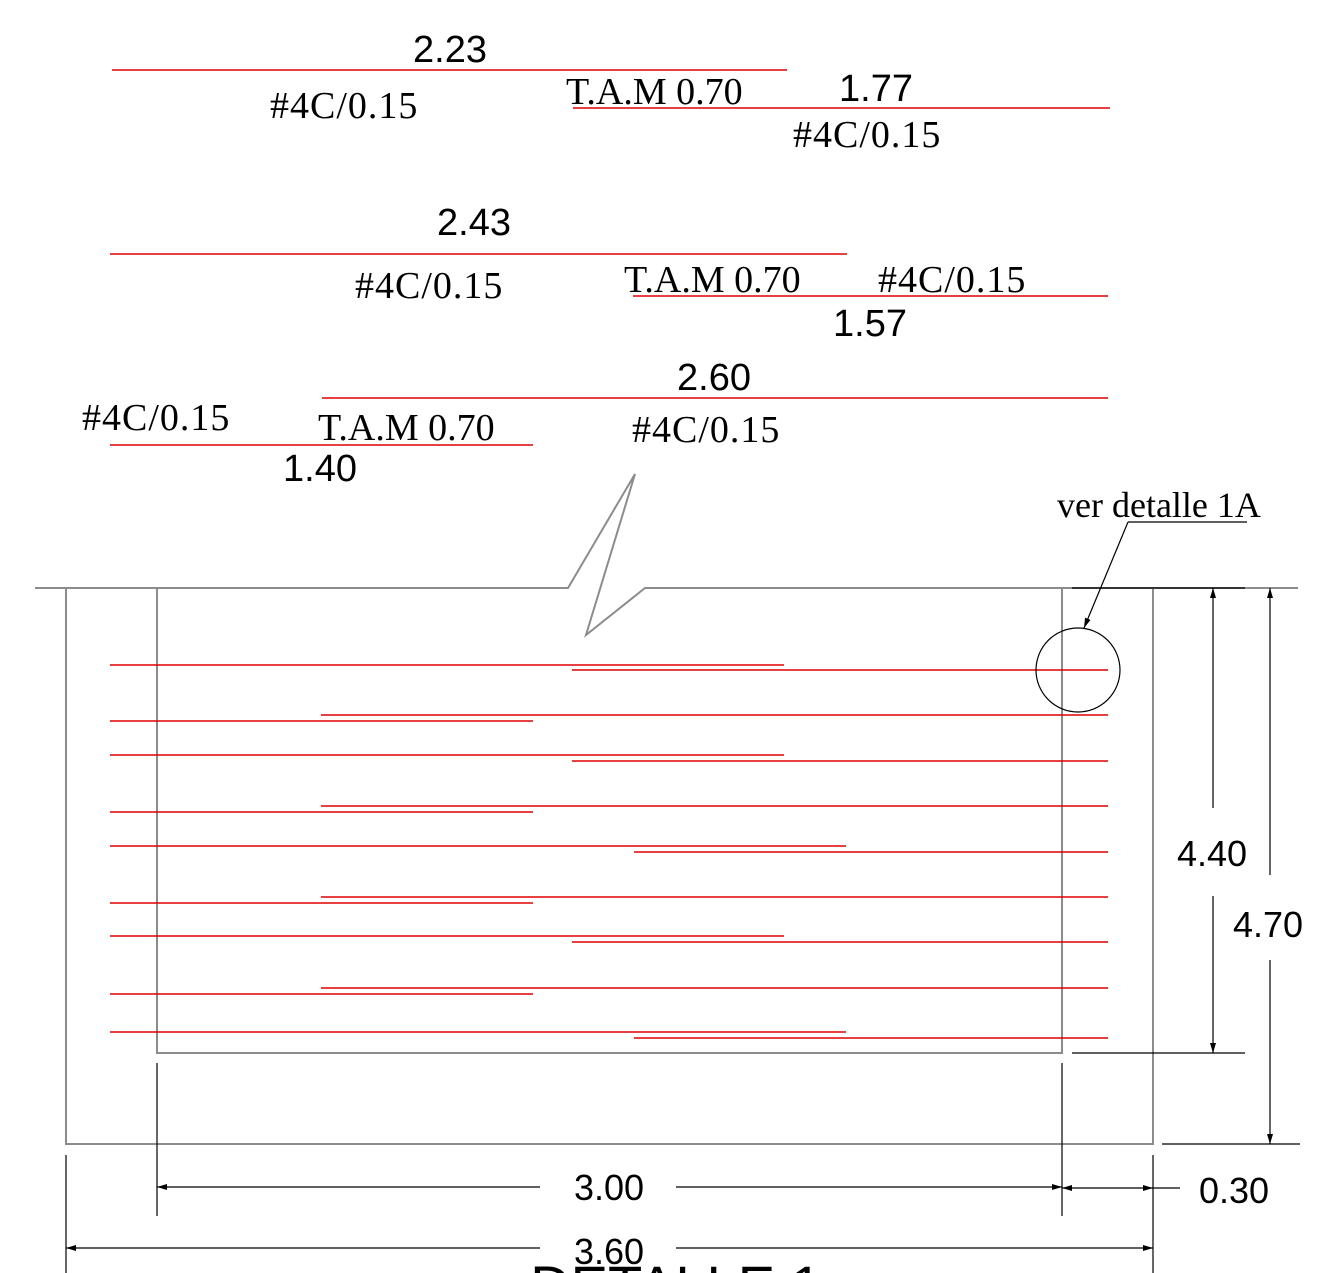 Image resolution: width=1340 pixels, height=1273 pixels. What do you see at coordinates (1268, 924) in the screenshot?
I see `dim-label-outer-height: 4.70` at bounding box center [1268, 924].